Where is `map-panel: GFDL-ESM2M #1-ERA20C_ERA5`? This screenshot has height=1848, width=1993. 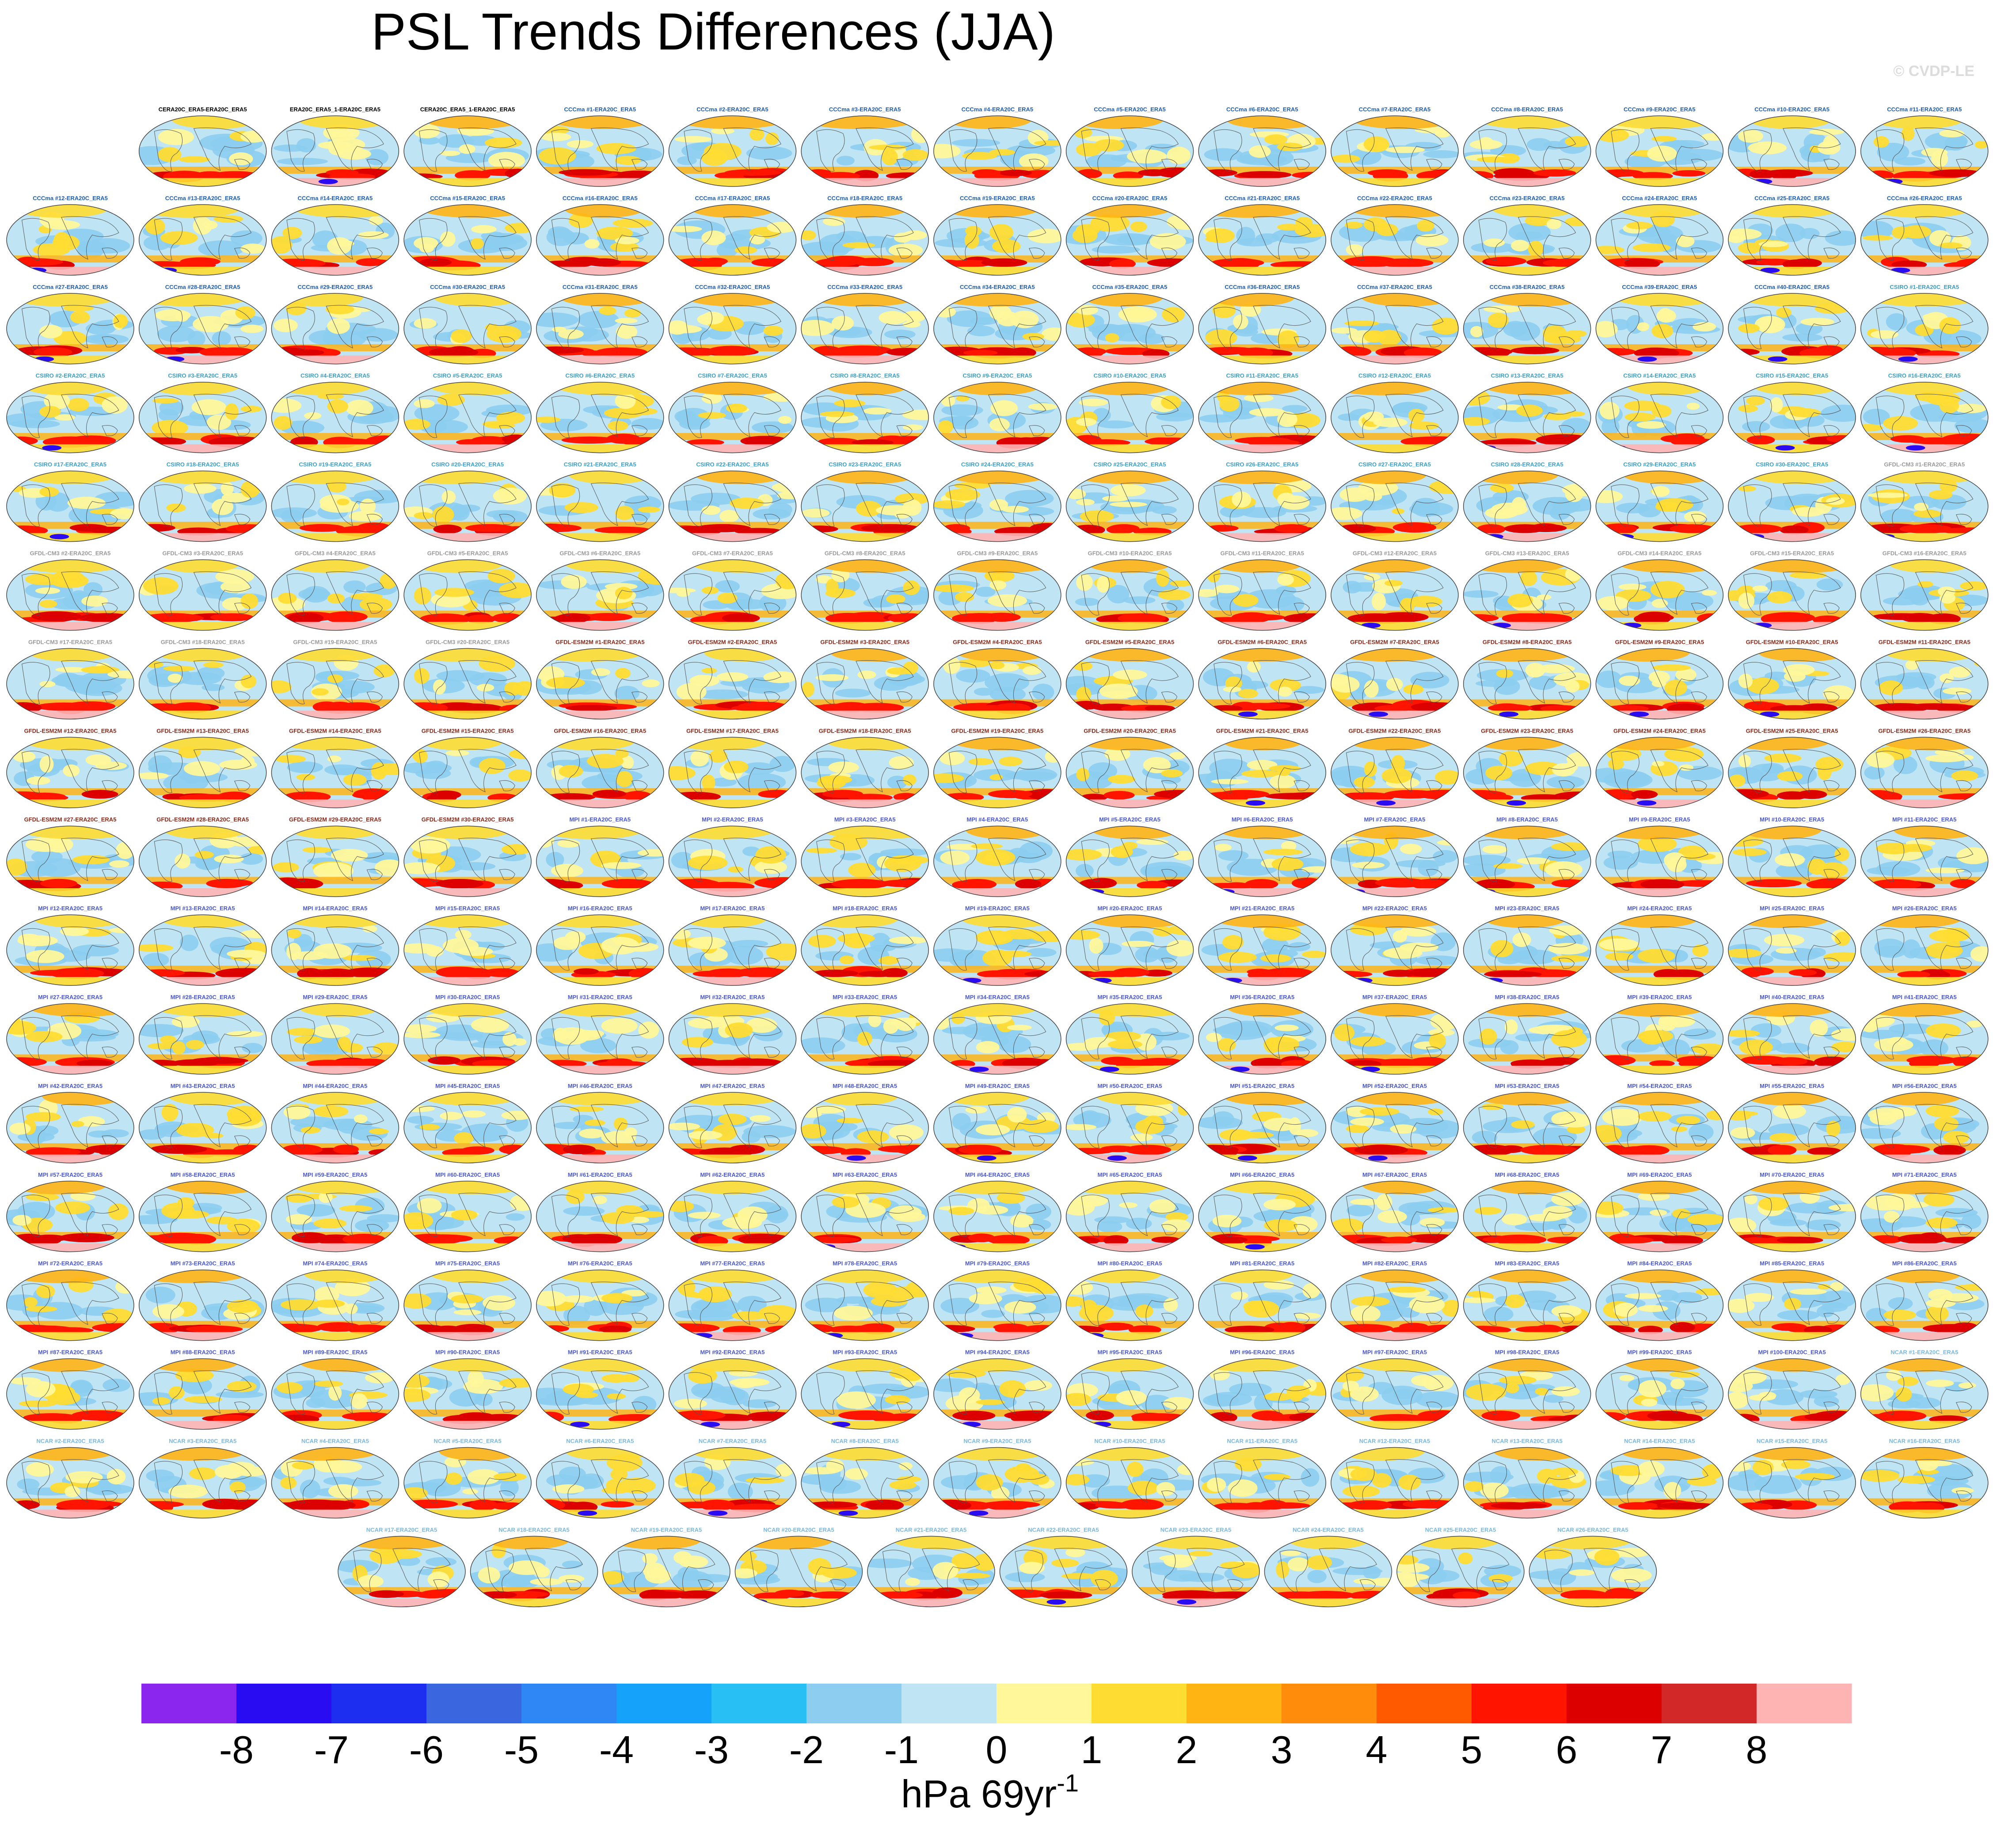 map-panel: GFDL-ESM2M #1-ERA20C_ERA5 is located at coordinates (600, 679).